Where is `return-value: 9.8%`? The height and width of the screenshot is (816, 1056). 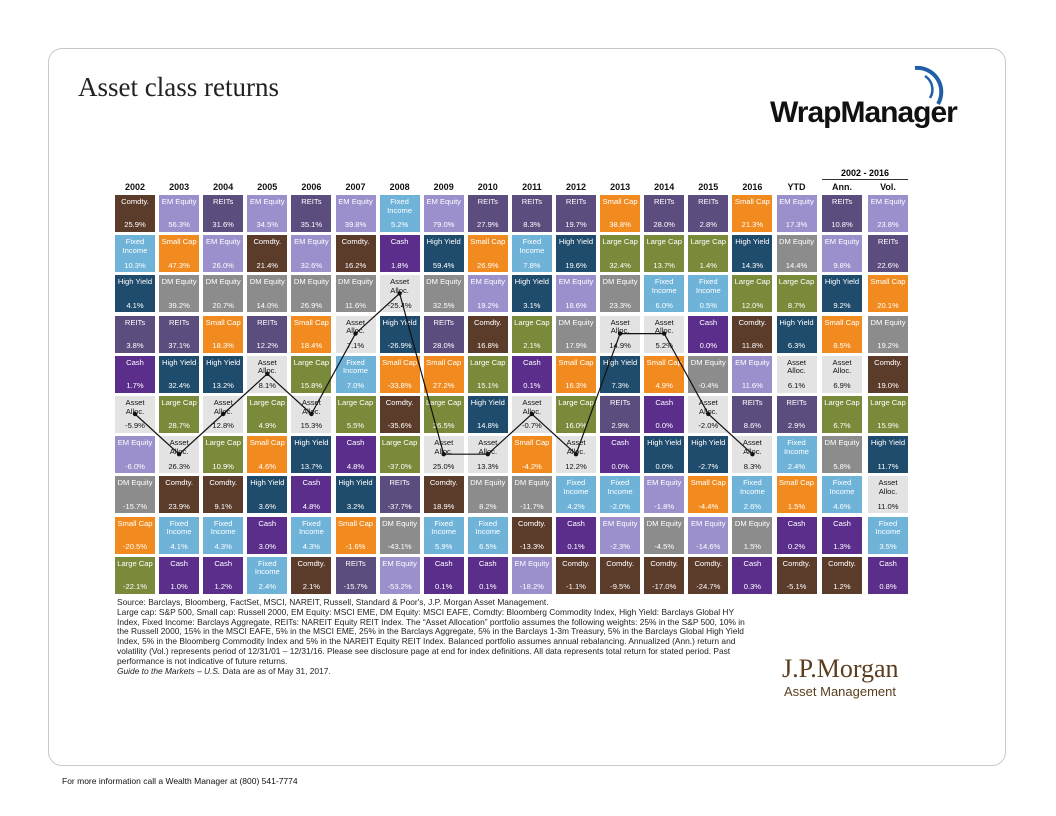
return-value: 9.8% is located at coordinates (842, 265).